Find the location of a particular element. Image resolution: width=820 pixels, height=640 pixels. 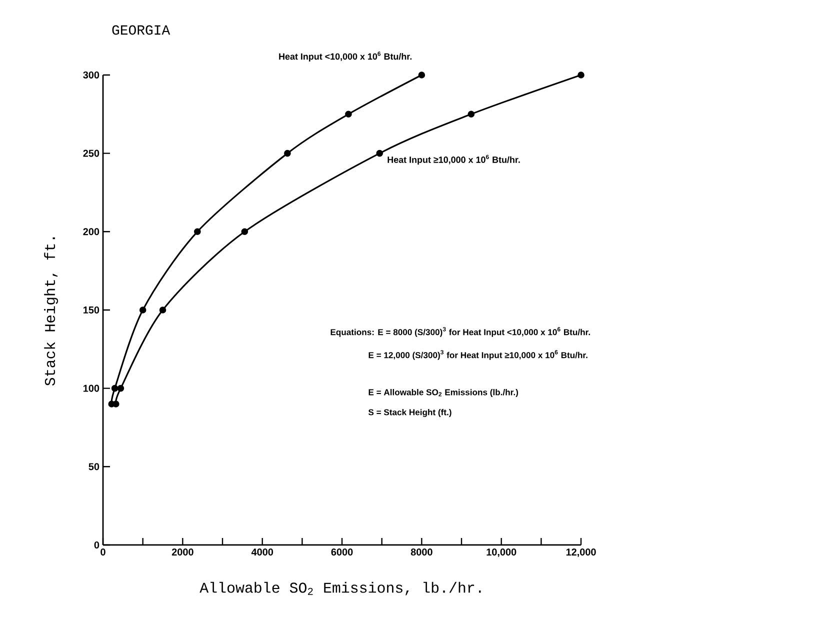

x-tick-label: 6000 is located at coordinates (342, 552).